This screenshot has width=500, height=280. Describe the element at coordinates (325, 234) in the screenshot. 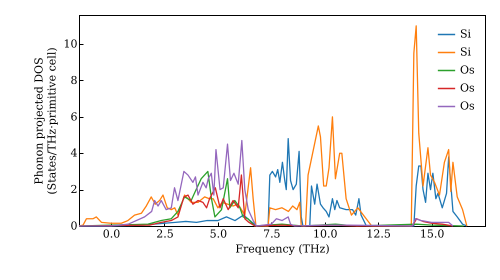

I see `x-tick-label: 10.0` at that location.